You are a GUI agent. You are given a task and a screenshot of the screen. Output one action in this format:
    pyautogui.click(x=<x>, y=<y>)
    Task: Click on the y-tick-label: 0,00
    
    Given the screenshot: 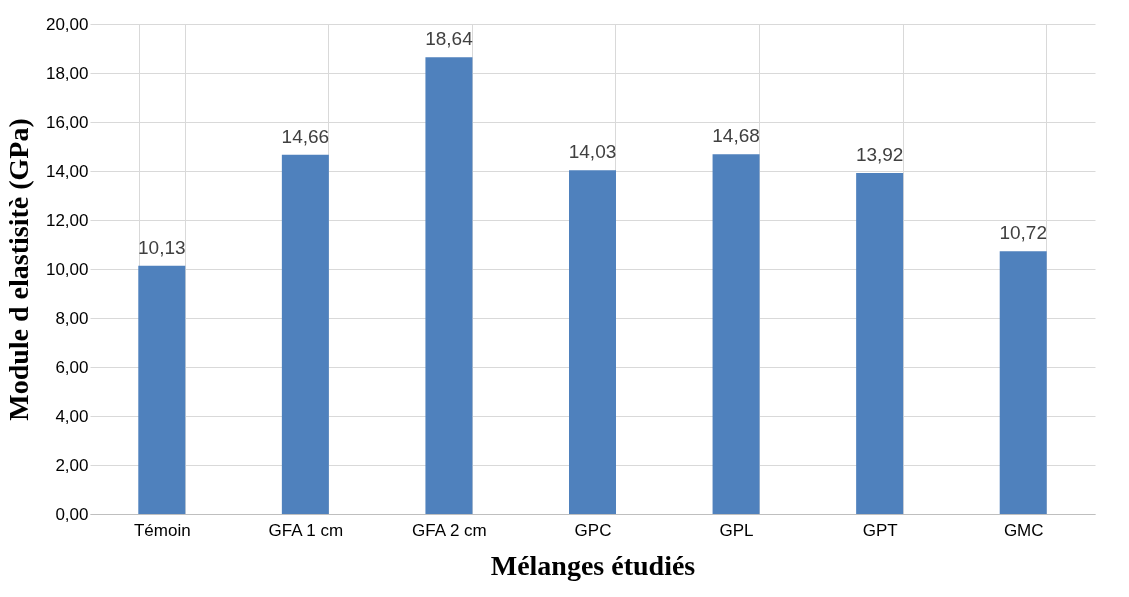 What is the action you would take?
    pyautogui.click(x=72, y=514)
    